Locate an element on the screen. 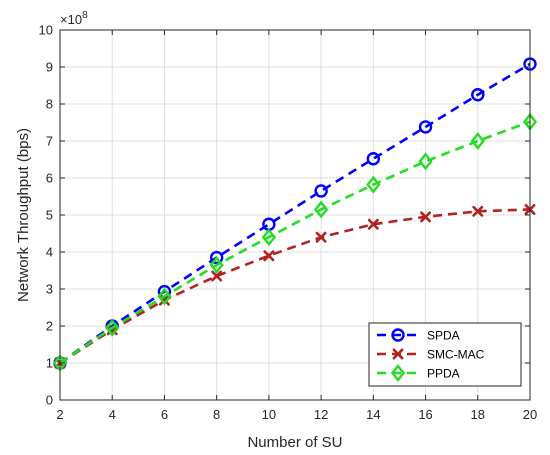 This screenshot has height=455, width=550. y-tick-label: 1 is located at coordinates (49, 363).